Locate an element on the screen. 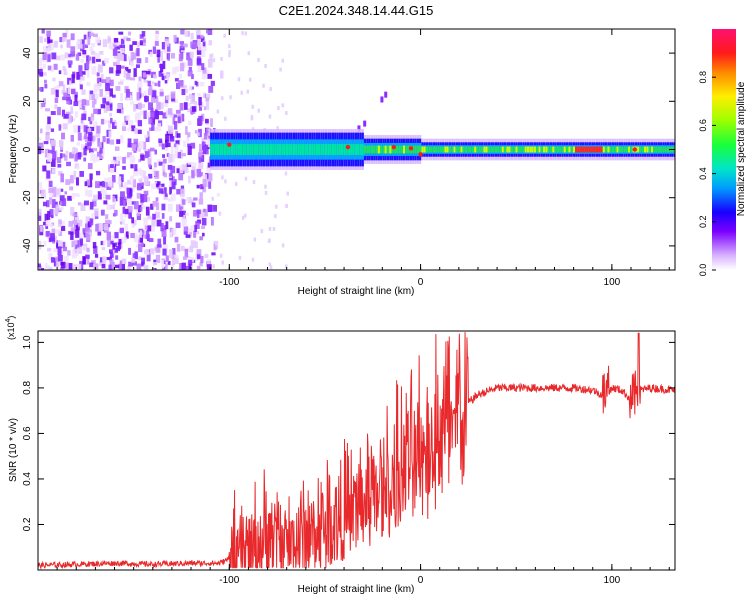  signal-peak-dot is located at coordinates (348, 147).